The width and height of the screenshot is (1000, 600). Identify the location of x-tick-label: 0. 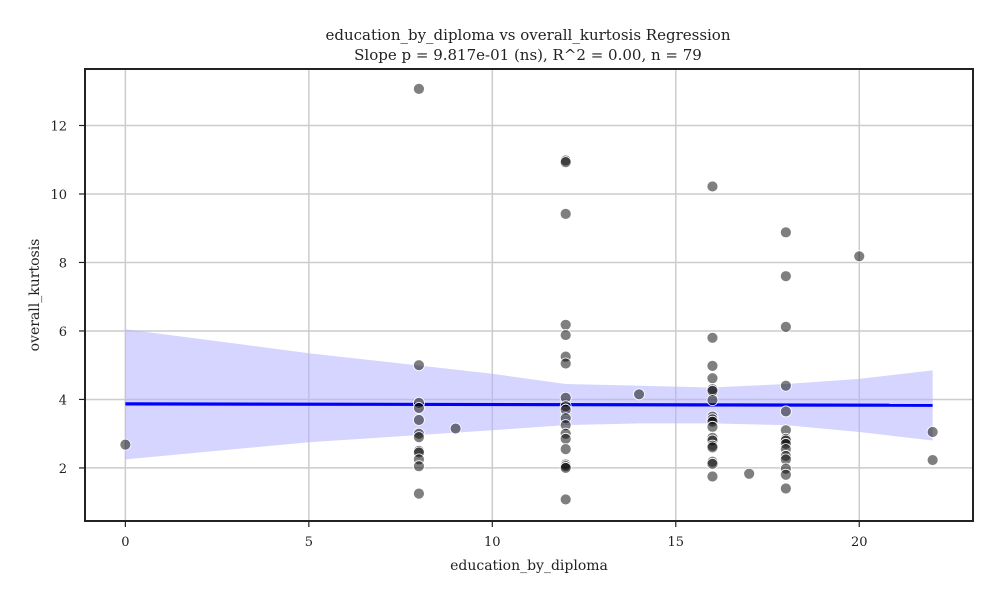
(125, 542).